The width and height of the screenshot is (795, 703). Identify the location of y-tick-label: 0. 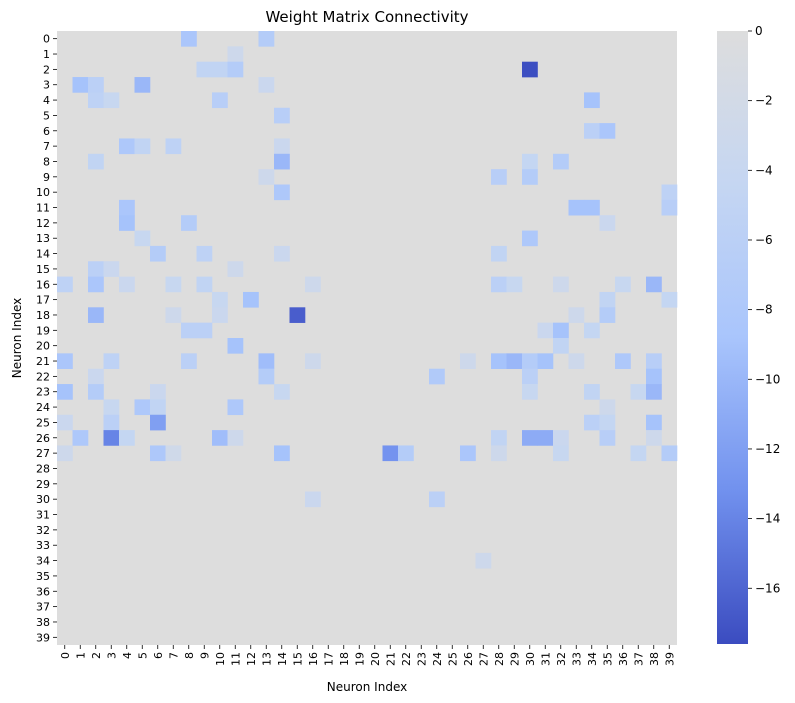
(46, 39).